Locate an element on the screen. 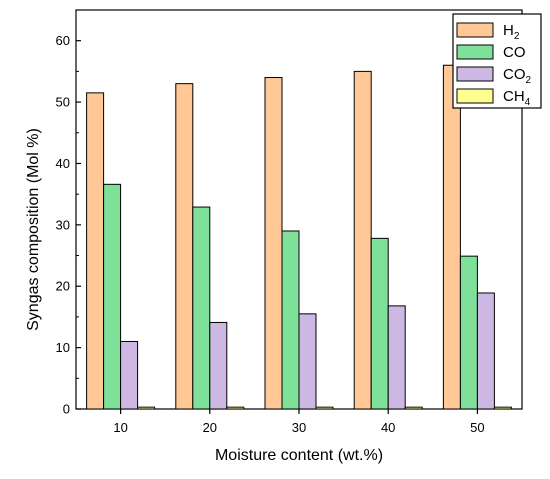 This screenshot has height=479, width=550. y-tick-label: 40 is located at coordinates (63, 163).